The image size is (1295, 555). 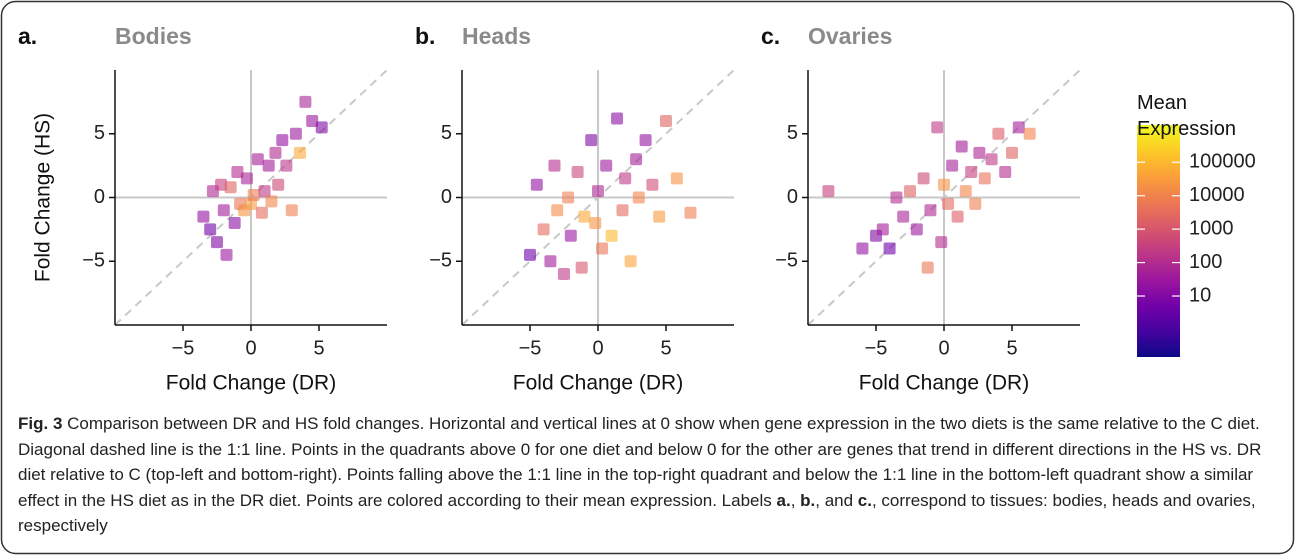 I want to click on panel-title: Heads, so click(x=496, y=36).